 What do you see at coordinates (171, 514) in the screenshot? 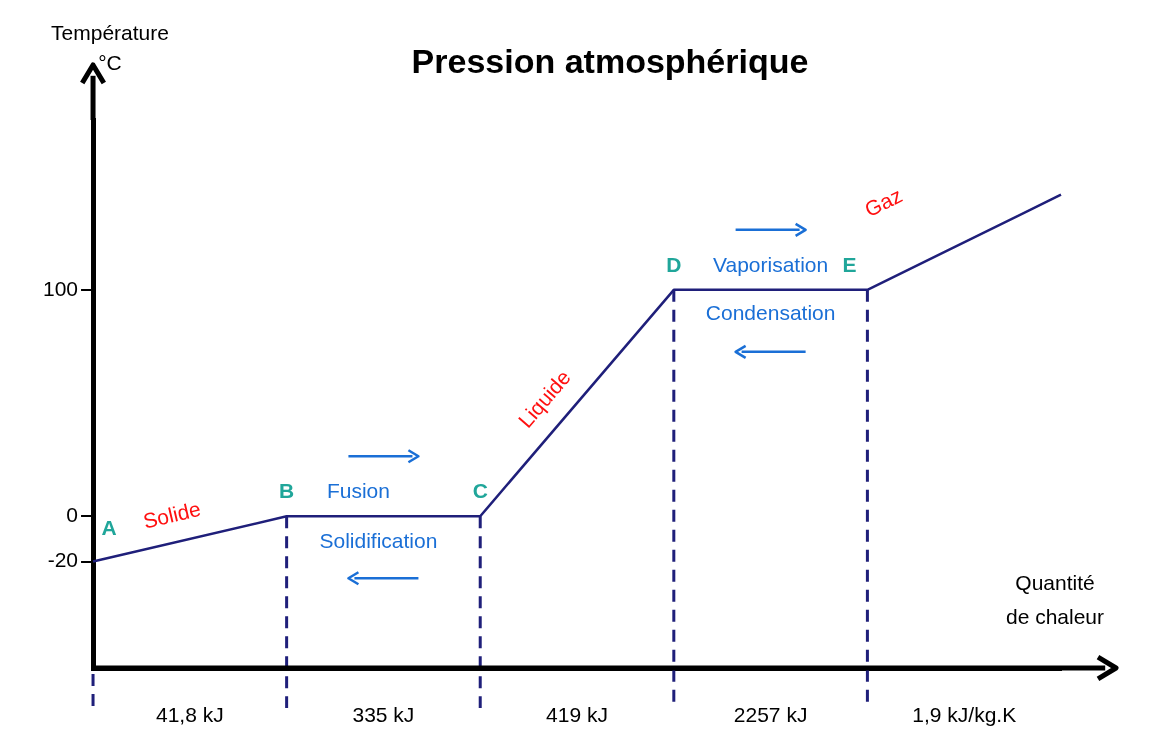
I see `annotation: Solide` at bounding box center [171, 514].